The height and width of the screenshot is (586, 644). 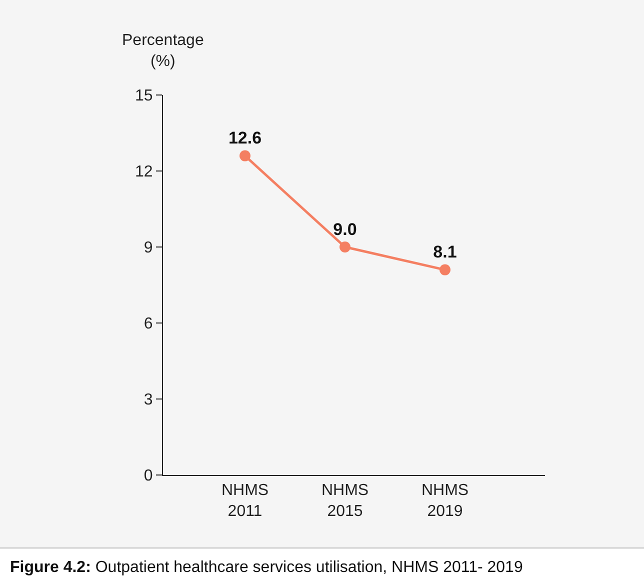 I want to click on y-tick-label: 9, so click(x=148, y=248).